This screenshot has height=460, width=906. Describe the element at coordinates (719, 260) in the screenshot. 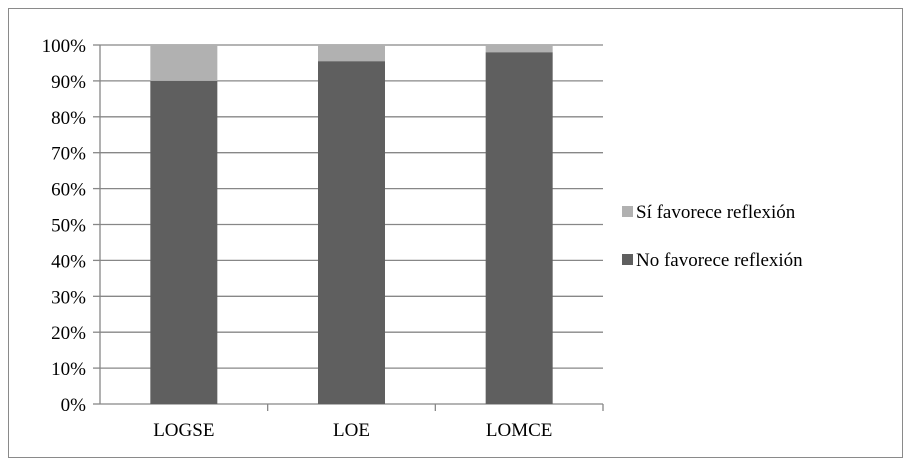

I see `legend-label: No favorece reflexión` at that location.